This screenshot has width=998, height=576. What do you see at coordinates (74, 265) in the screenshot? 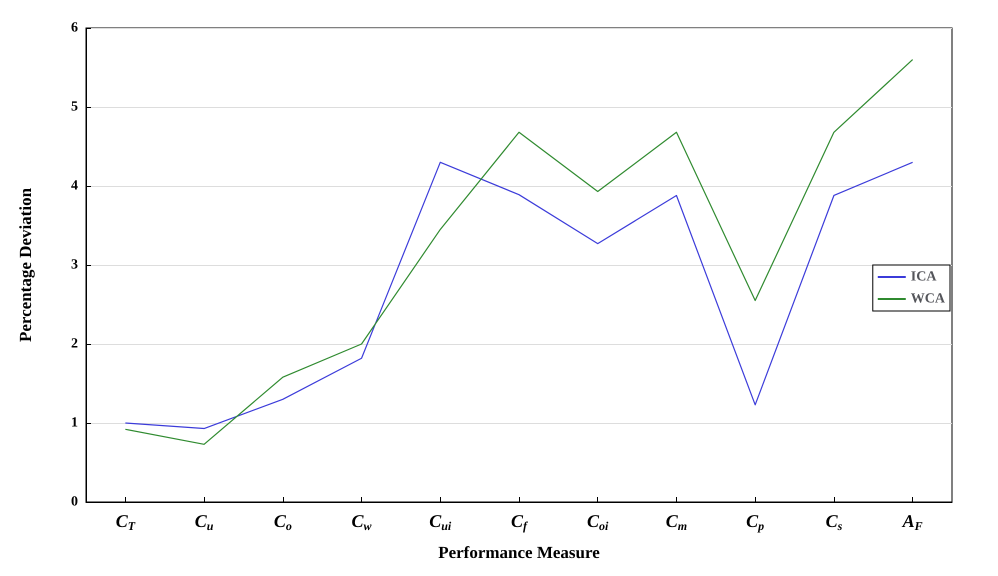
I see `y-tick-label: 3` at bounding box center [74, 265].